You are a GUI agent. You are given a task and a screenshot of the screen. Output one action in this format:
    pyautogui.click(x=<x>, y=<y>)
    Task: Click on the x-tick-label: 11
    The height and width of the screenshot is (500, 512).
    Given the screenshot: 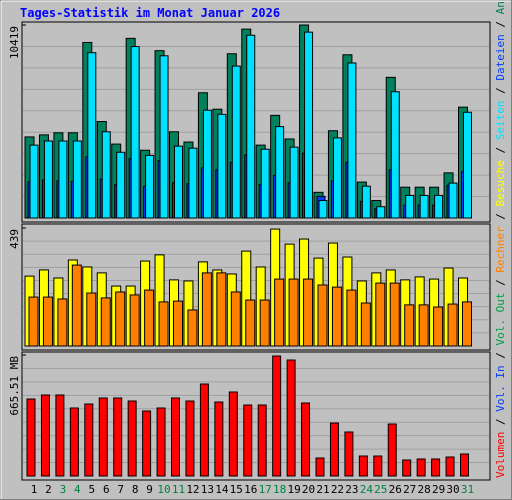 What is the action you would take?
    pyautogui.click(x=178, y=489)
    